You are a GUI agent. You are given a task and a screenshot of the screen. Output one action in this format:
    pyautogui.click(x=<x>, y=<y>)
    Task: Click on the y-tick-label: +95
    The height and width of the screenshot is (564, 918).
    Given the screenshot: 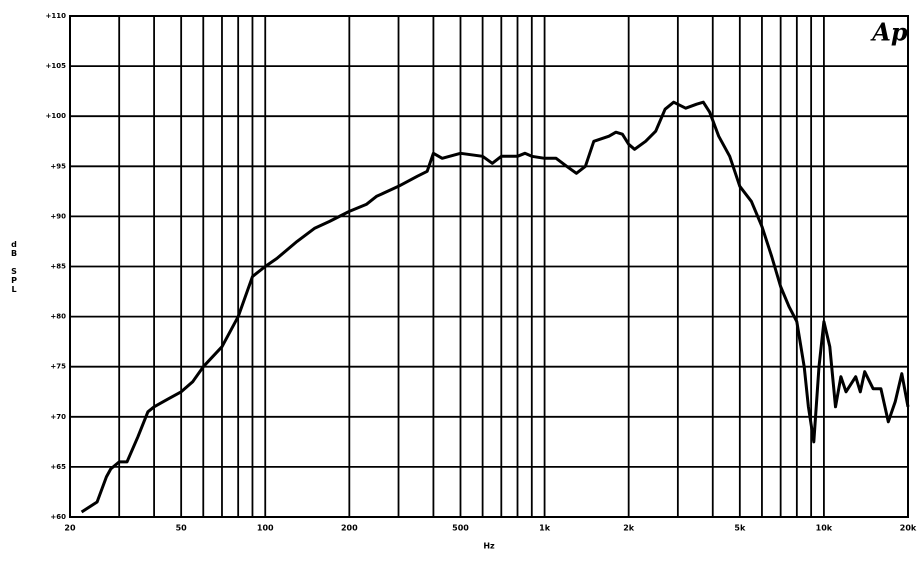 What is the action you would take?
    pyautogui.click(x=58, y=166)
    